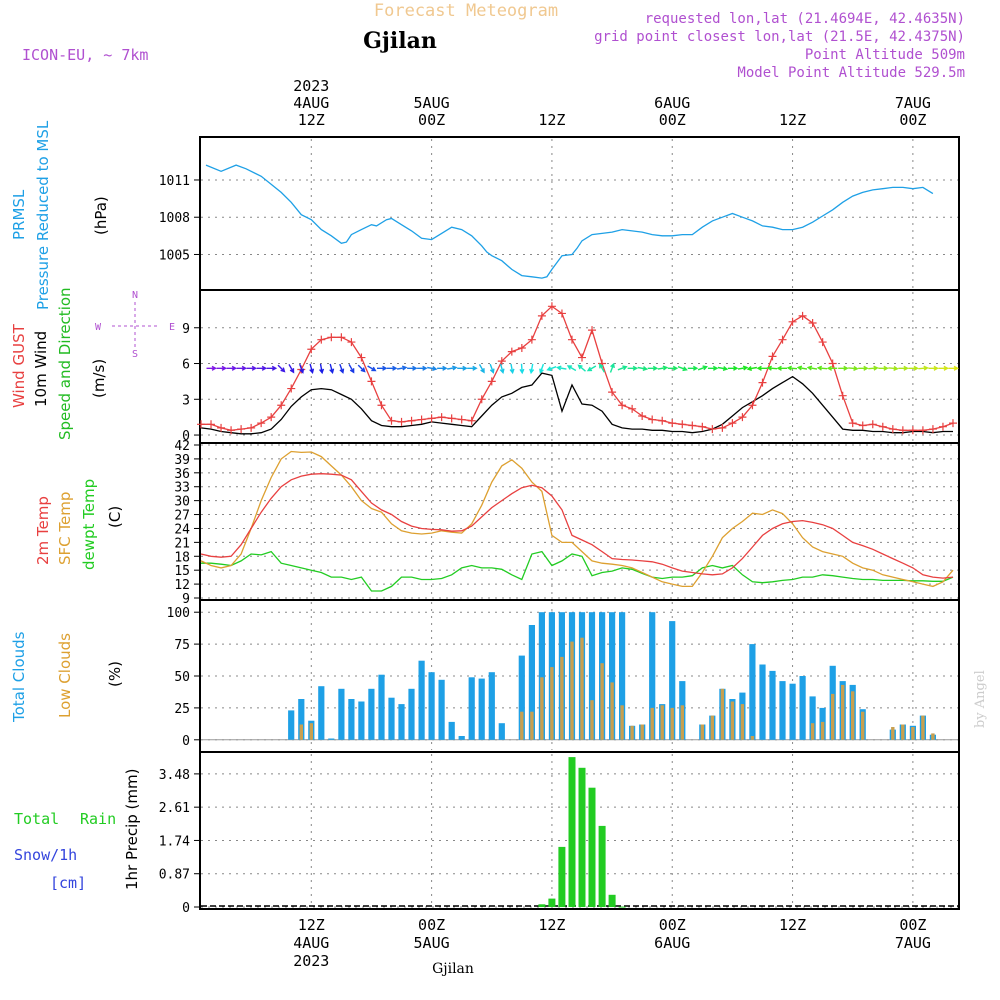  Describe the element at coordinates (602, 866) in the screenshot. I see `precip-bar` at that location.